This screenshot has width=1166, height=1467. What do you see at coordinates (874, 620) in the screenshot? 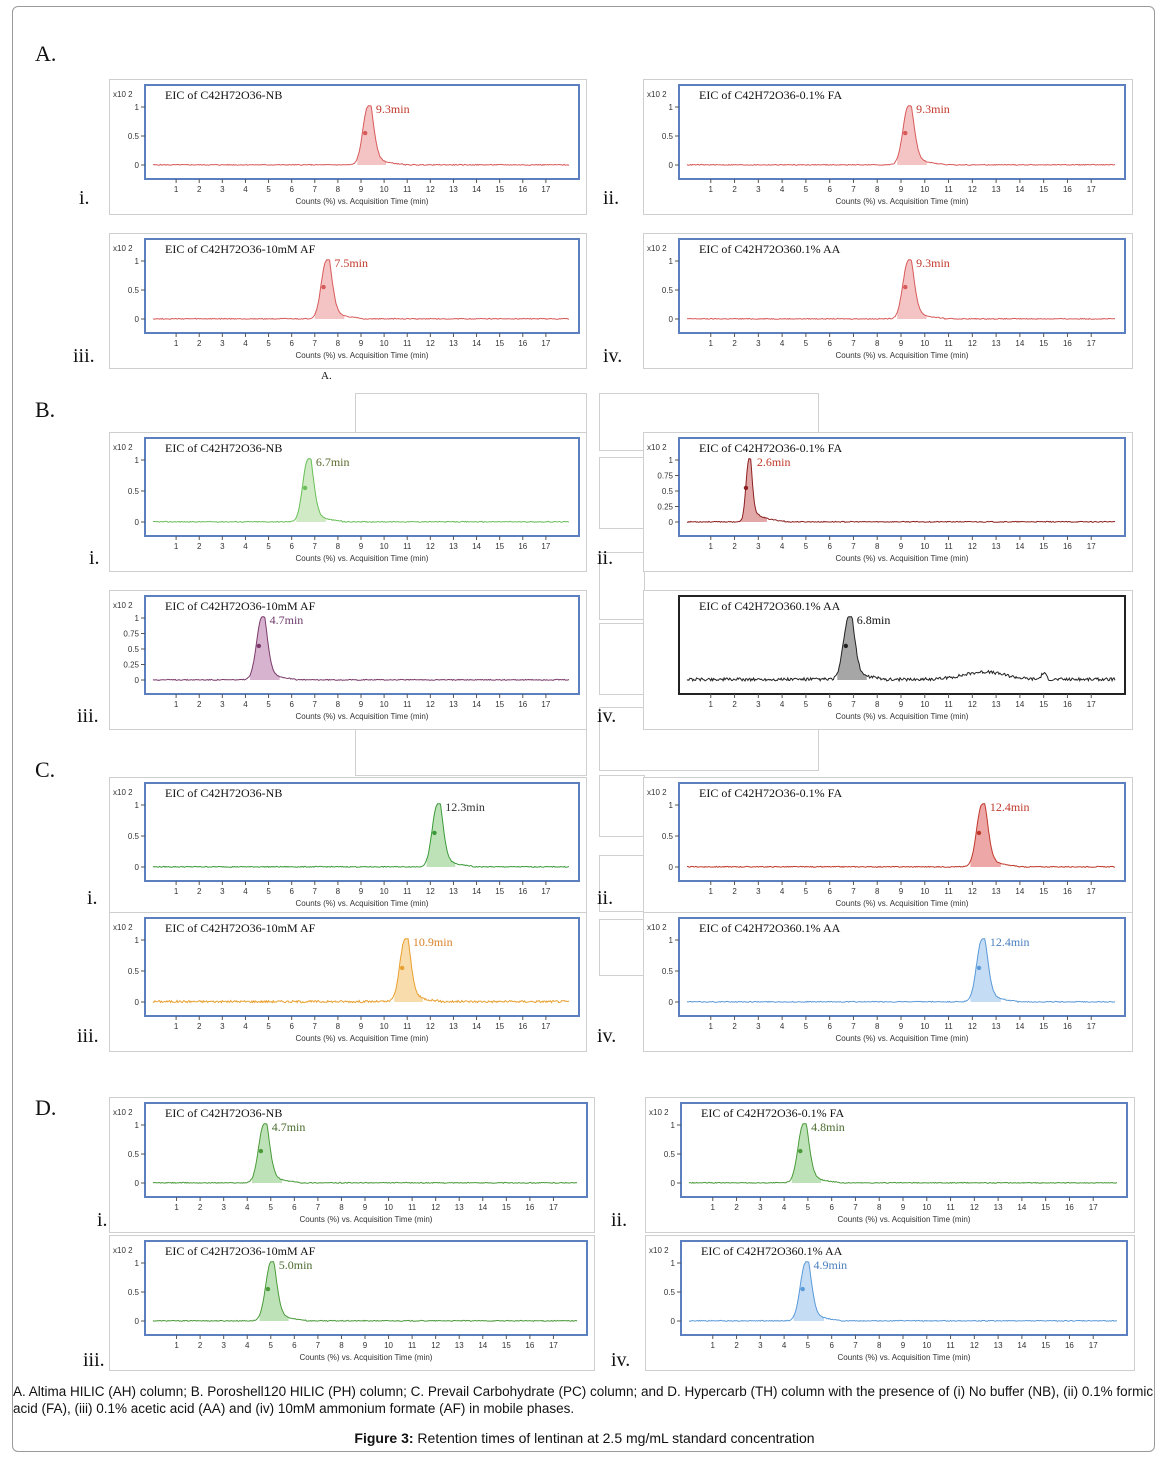
I see `retention-time-label: 6.8min` at bounding box center [874, 620].